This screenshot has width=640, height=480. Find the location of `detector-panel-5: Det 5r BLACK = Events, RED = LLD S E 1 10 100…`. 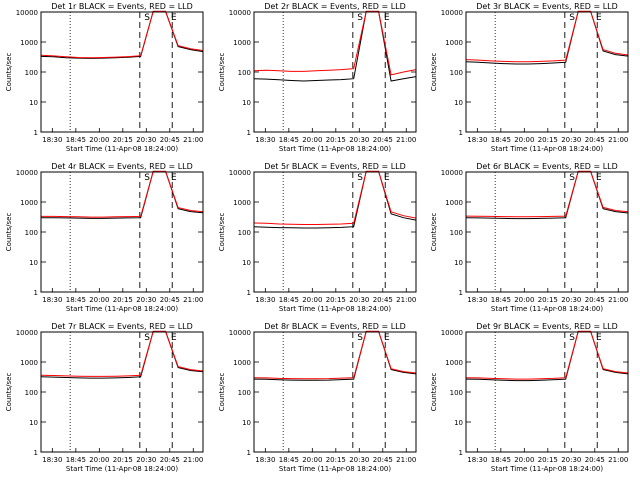

detector-panel-5: Det 5r BLACK = Events, RED = LLD S E 1 10 100… is located at coordinates (317, 237).